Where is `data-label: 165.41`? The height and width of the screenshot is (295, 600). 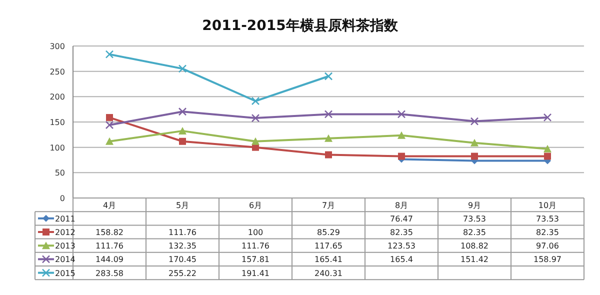 data-label: 165.41 is located at coordinates (328, 259).